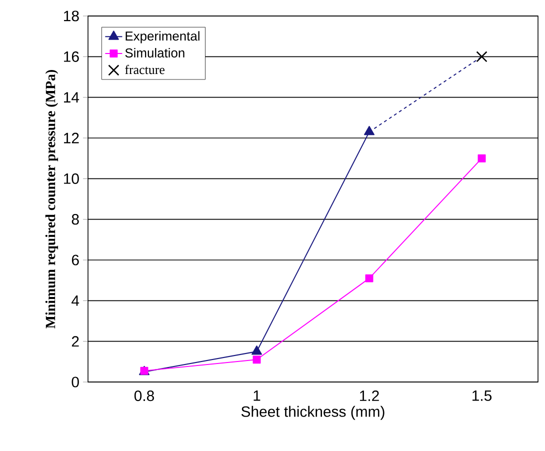 This screenshot has width=545, height=451. I want to click on legend-label: fracture, so click(144, 69).